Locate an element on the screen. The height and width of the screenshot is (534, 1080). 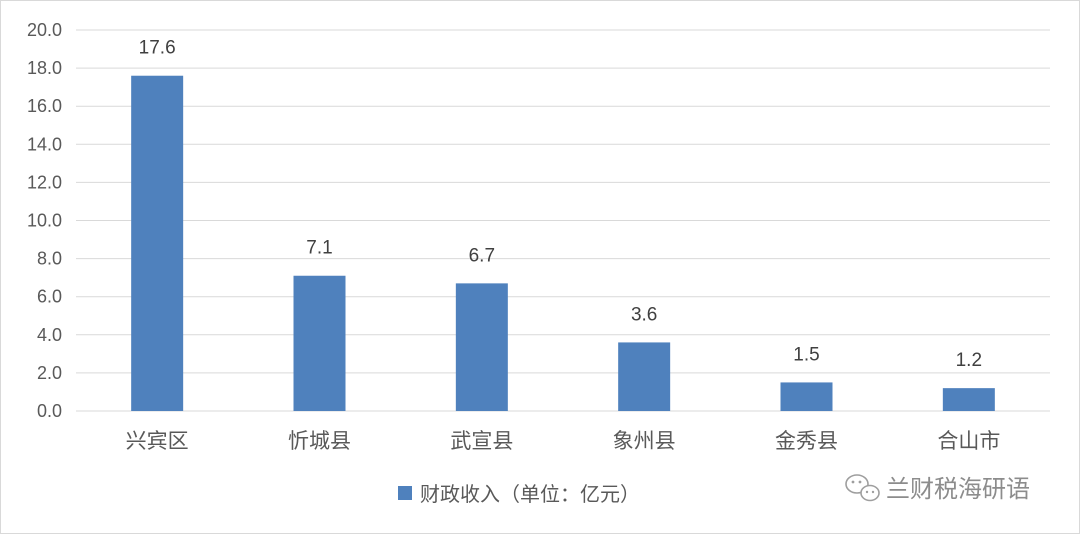
x-axis-categories: 兴宾区 忻城县 武宣县 象州县 金秀县 合山市 is located at coordinates (563, 441).